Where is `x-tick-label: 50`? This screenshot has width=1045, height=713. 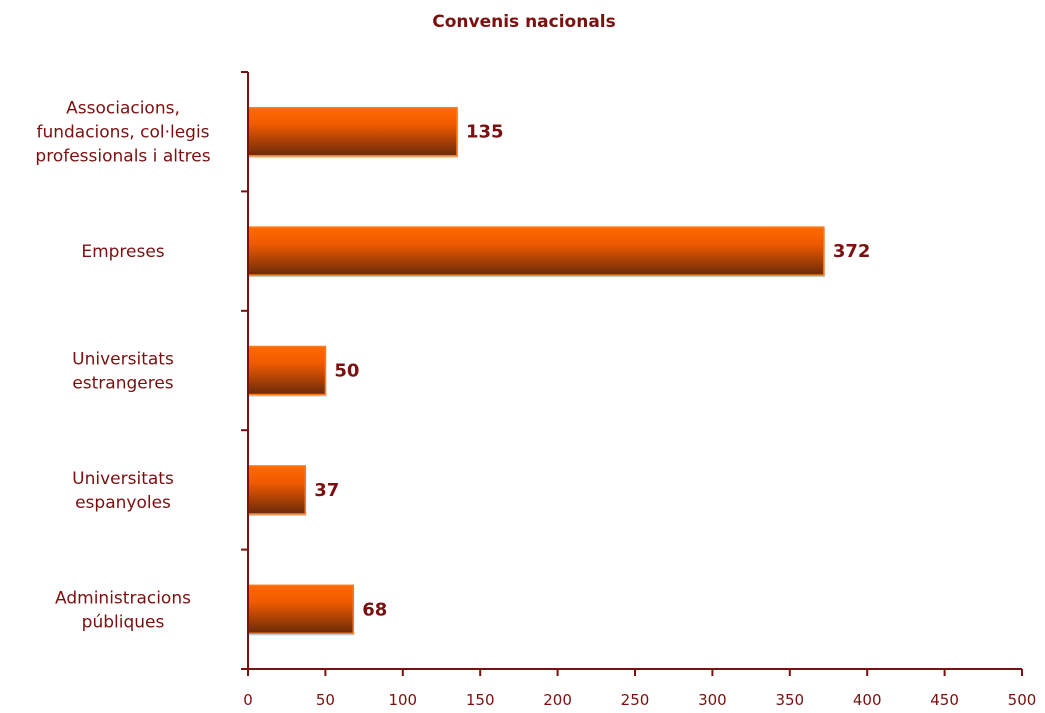
x-tick-label: 50 is located at coordinates (325, 700).